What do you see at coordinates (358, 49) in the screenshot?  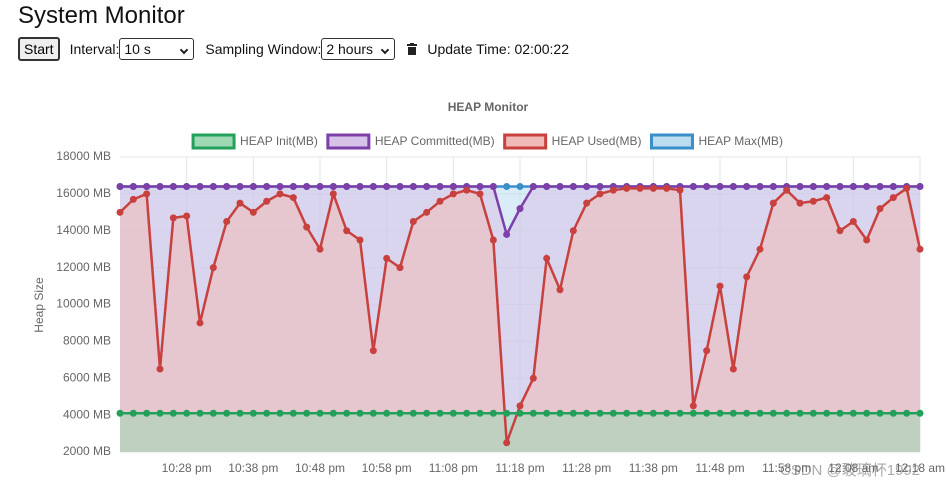 I see `window-select: 2 hours` at bounding box center [358, 49].